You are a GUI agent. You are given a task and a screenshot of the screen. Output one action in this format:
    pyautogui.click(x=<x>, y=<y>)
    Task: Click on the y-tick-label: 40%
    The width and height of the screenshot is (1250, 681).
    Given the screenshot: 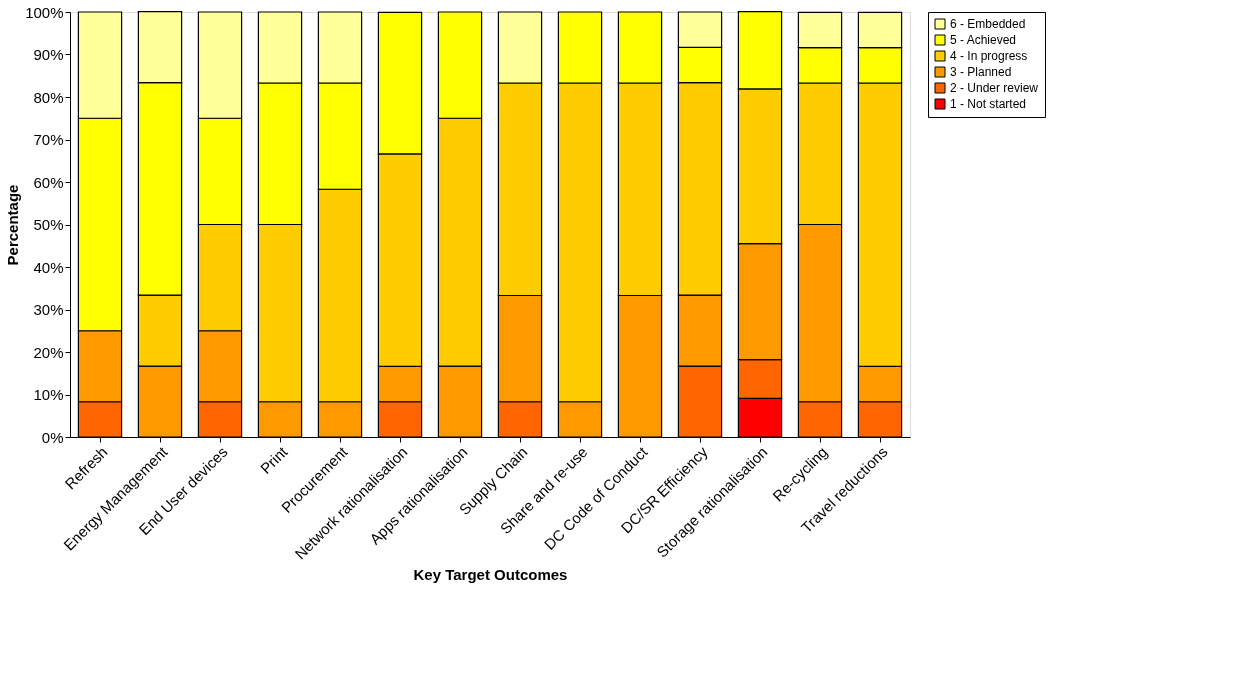 What is the action you would take?
    pyautogui.click(x=48, y=267)
    